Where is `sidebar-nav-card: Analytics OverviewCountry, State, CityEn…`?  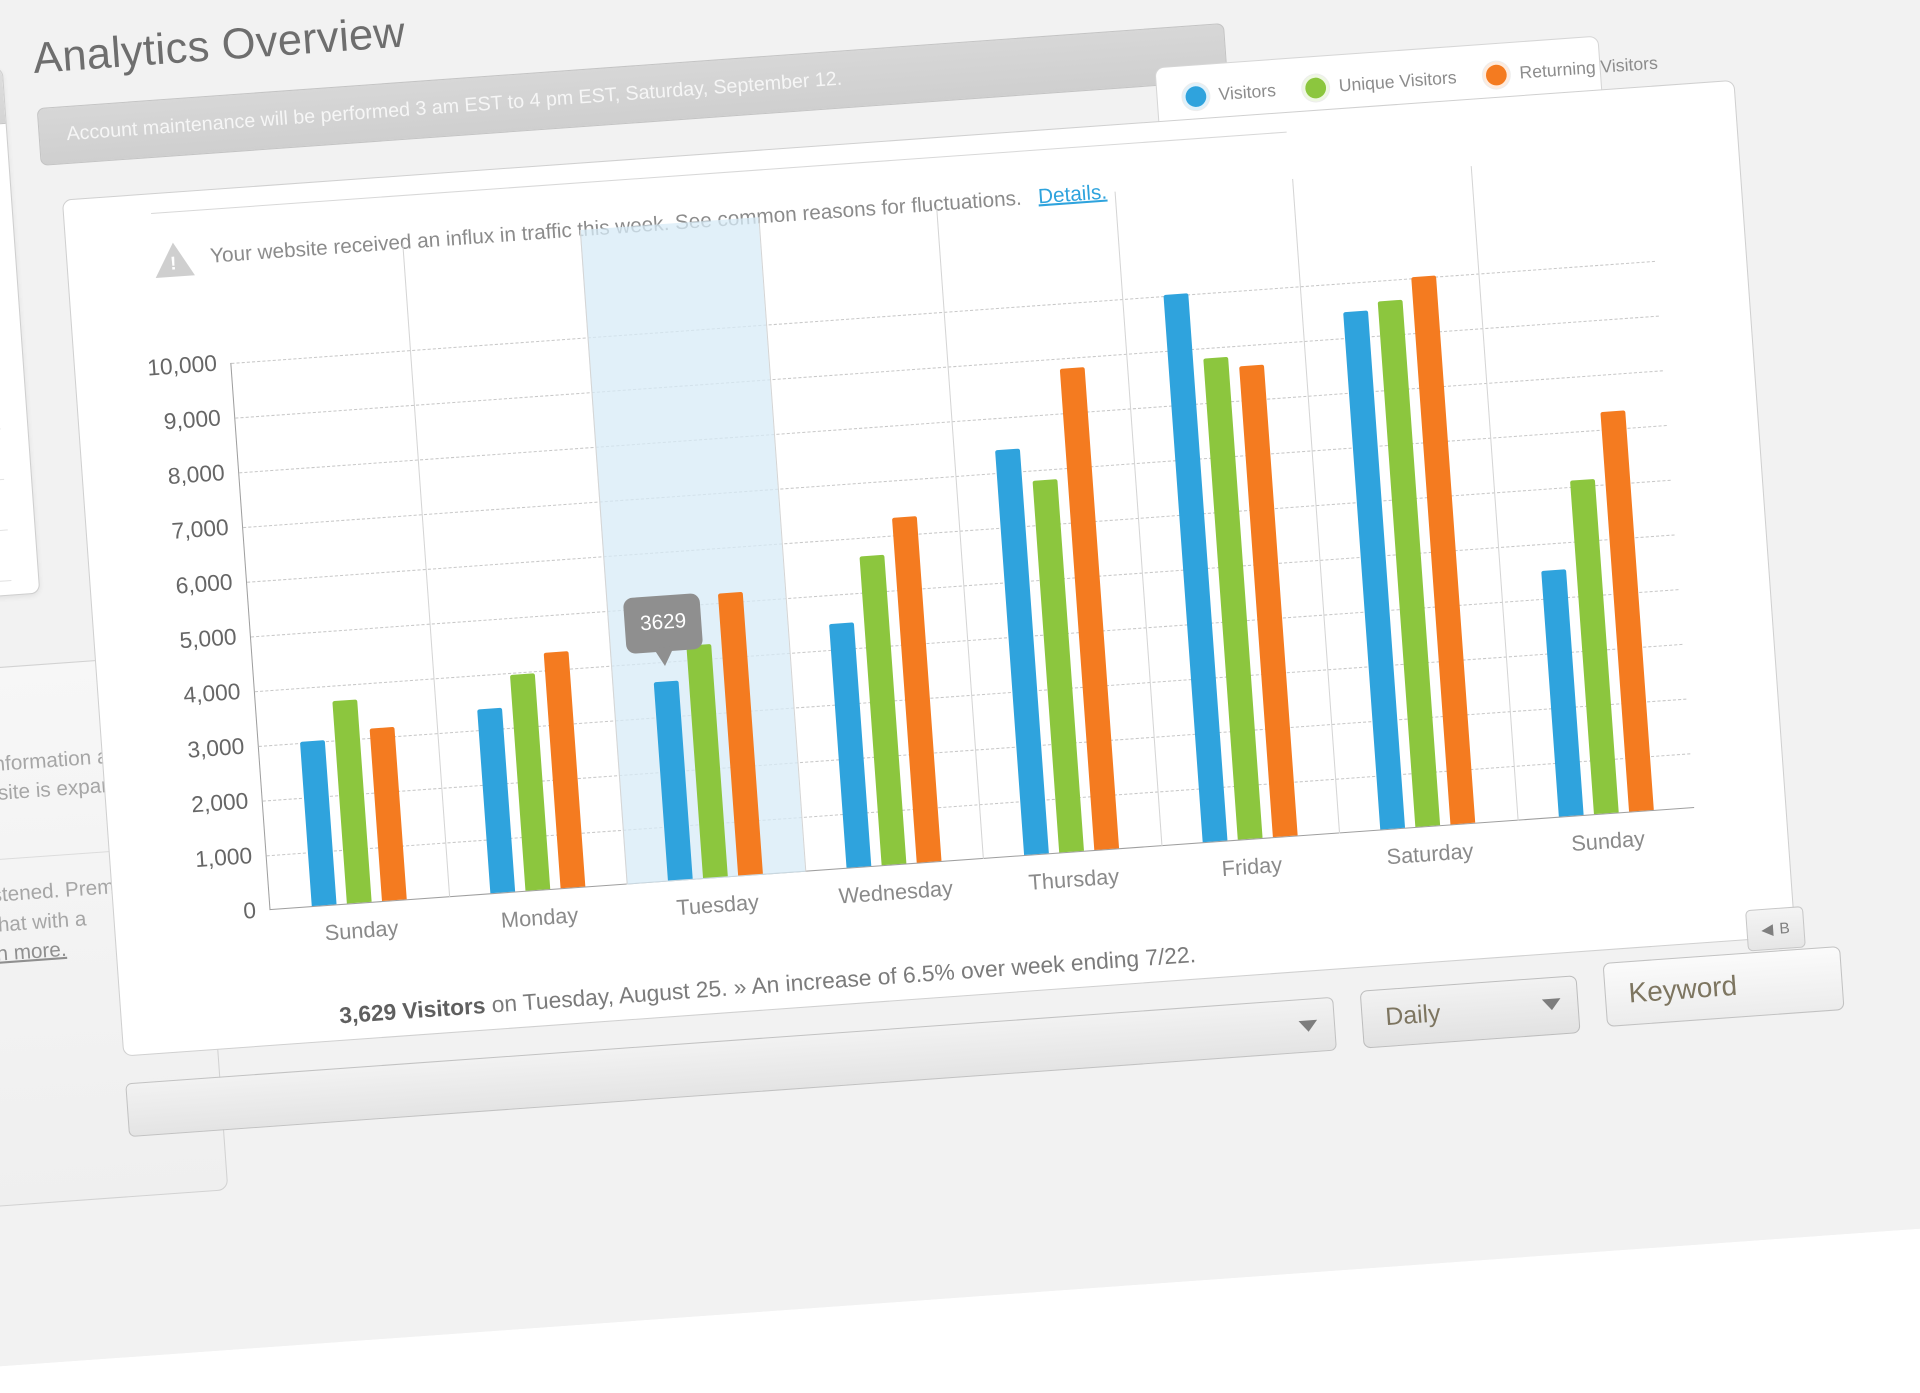 sidebar-nav-card: Analytics OverviewCountry, State, CityEn… is located at coordinates (20, 347).